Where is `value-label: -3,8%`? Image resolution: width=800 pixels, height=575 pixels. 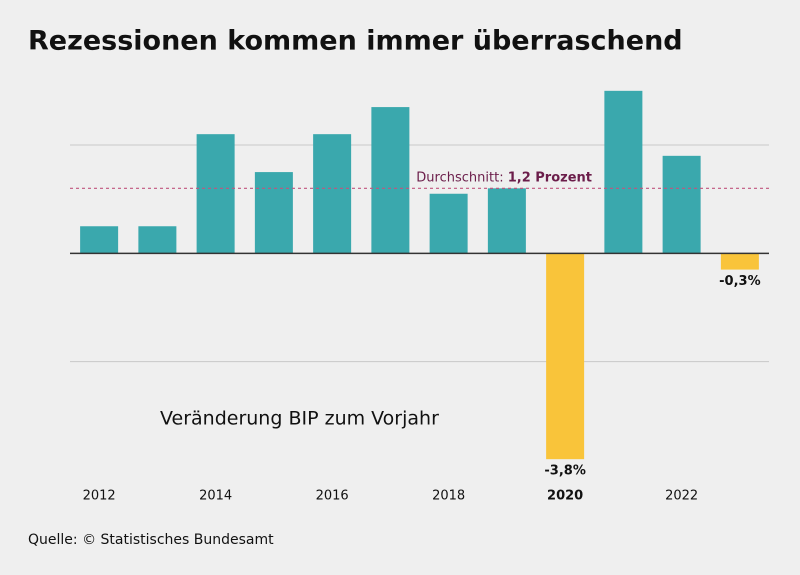
value-label: -3,8% is located at coordinates (564, 471).